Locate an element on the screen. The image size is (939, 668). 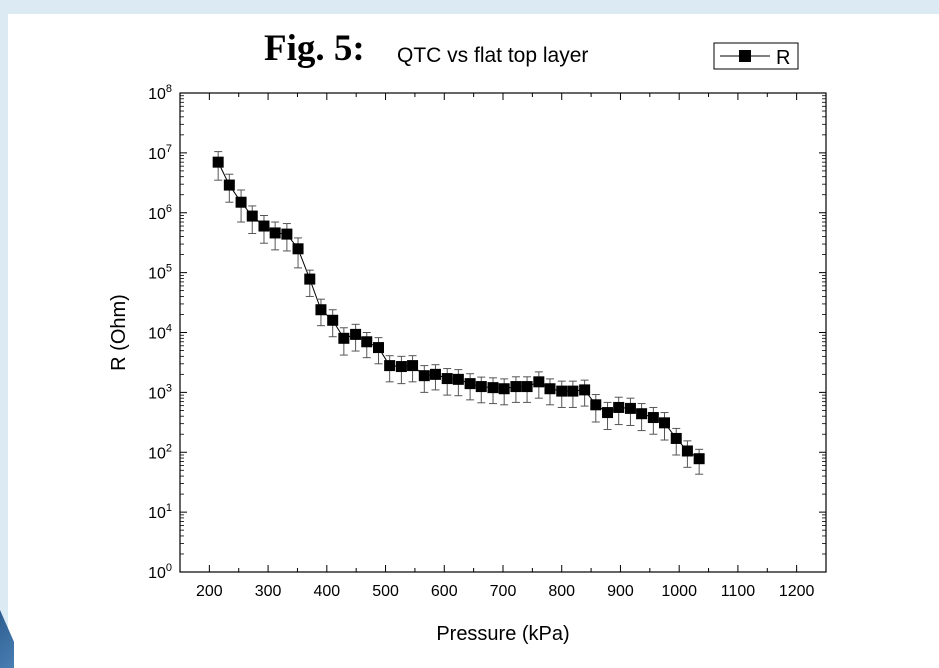
figure-title-label: Fig. 5: is located at coordinates (314, 48).